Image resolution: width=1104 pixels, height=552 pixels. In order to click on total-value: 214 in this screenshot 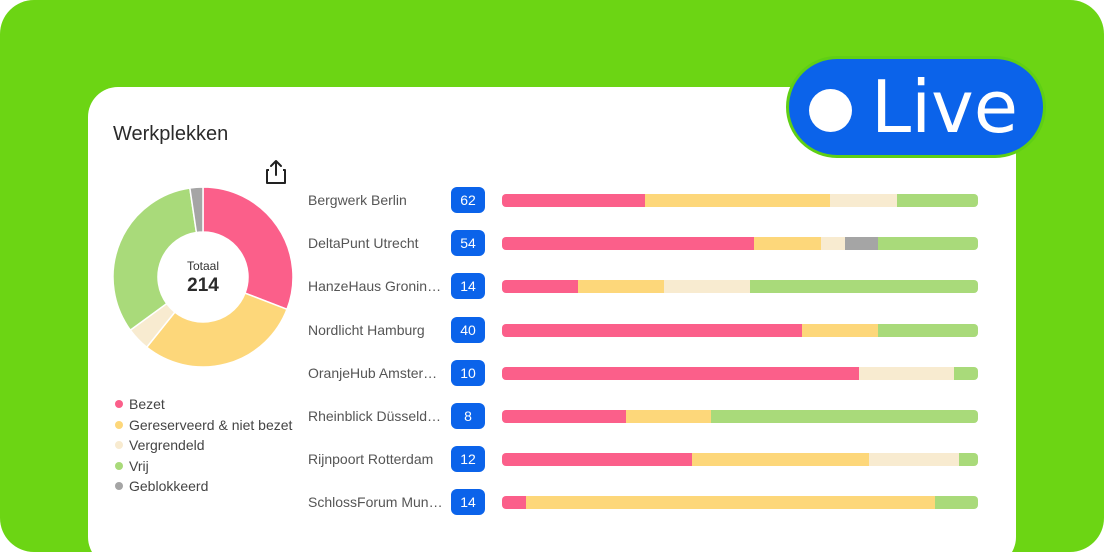, I will do `click(203, 285)`.